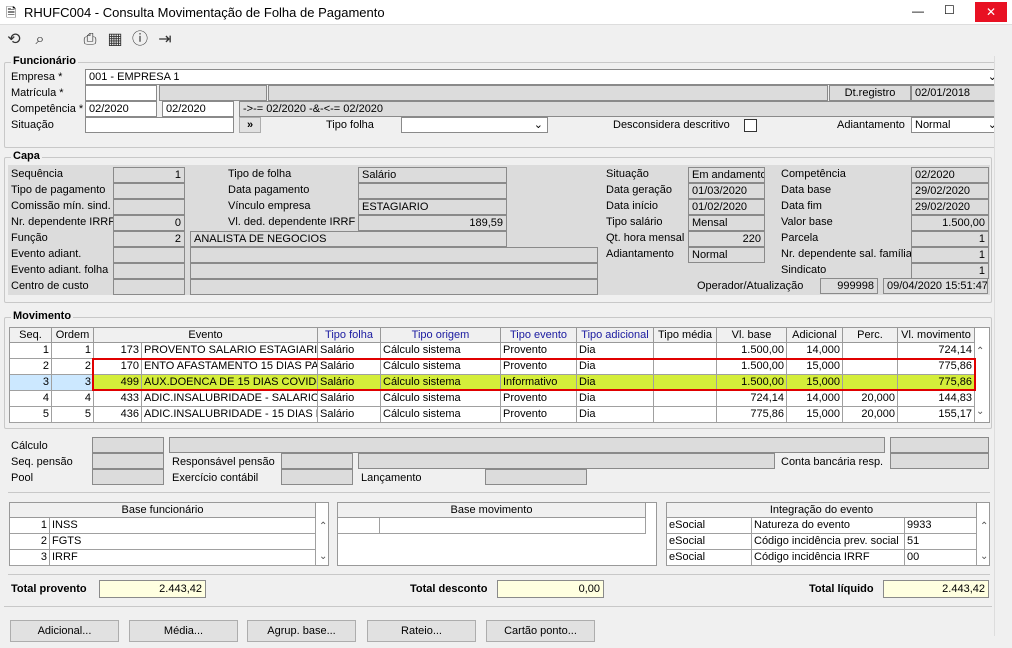 The height and width of the screenshot is (648, 1012). What do you see at coordinates (14, 39) in the screenshot?
I see `undo-icon: ⟲` at bounding box center [14, 39].